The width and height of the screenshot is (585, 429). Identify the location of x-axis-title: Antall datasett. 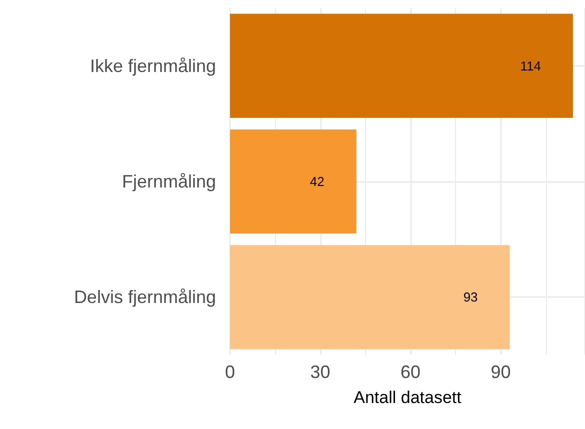
(408, 397).